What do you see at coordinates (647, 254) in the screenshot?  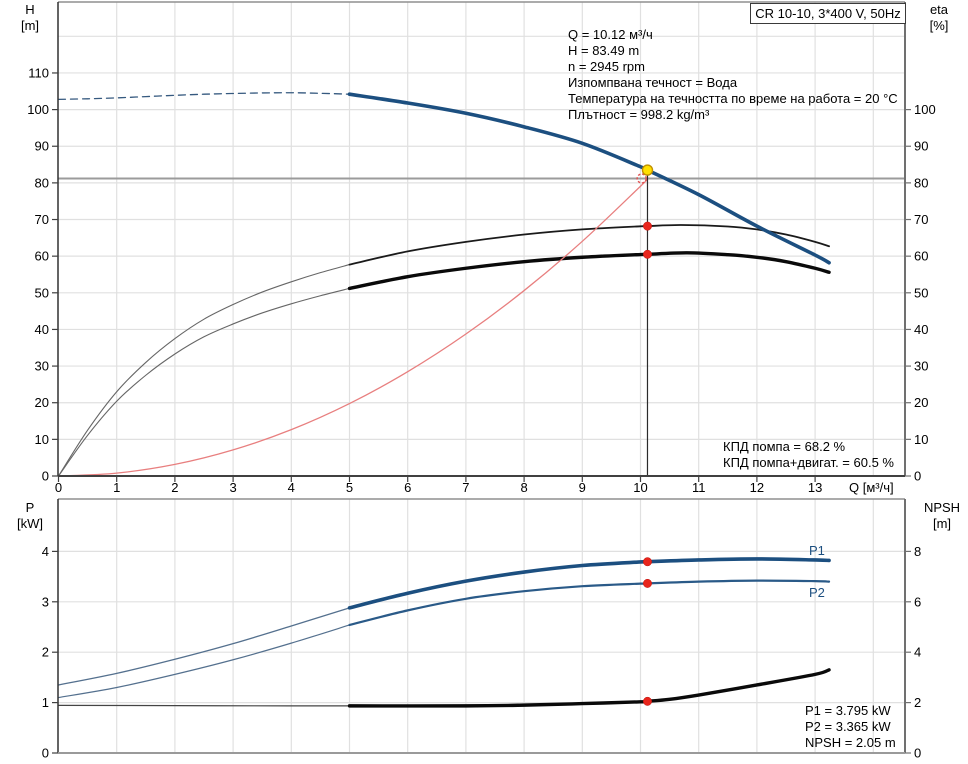 I see `eta-pump-motor-duty-dot` at bounding box center [647, 254].